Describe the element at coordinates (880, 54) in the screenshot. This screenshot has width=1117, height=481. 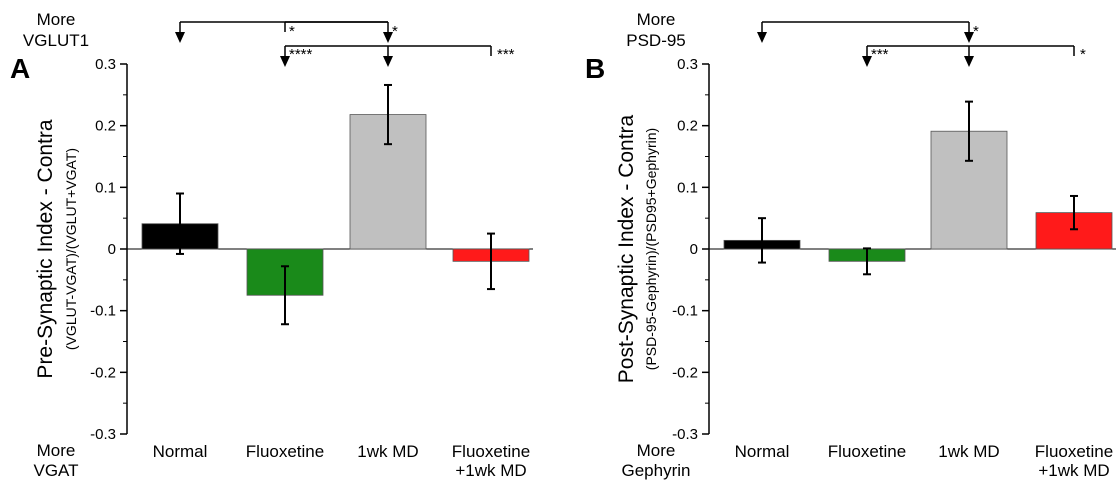
I see `significance-label: ***` at that location.